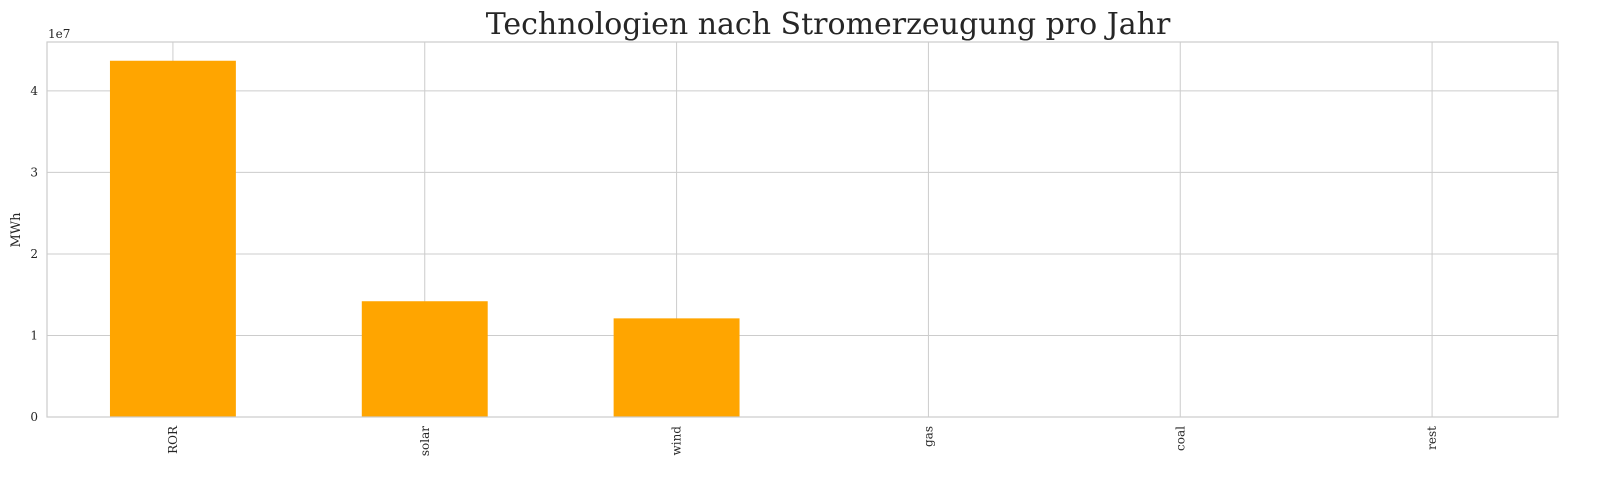 This screenshot has width=1607, height=479. Describe the element at coordinates (172, 238) in the screenshot. I see `bar-ror` at that location.